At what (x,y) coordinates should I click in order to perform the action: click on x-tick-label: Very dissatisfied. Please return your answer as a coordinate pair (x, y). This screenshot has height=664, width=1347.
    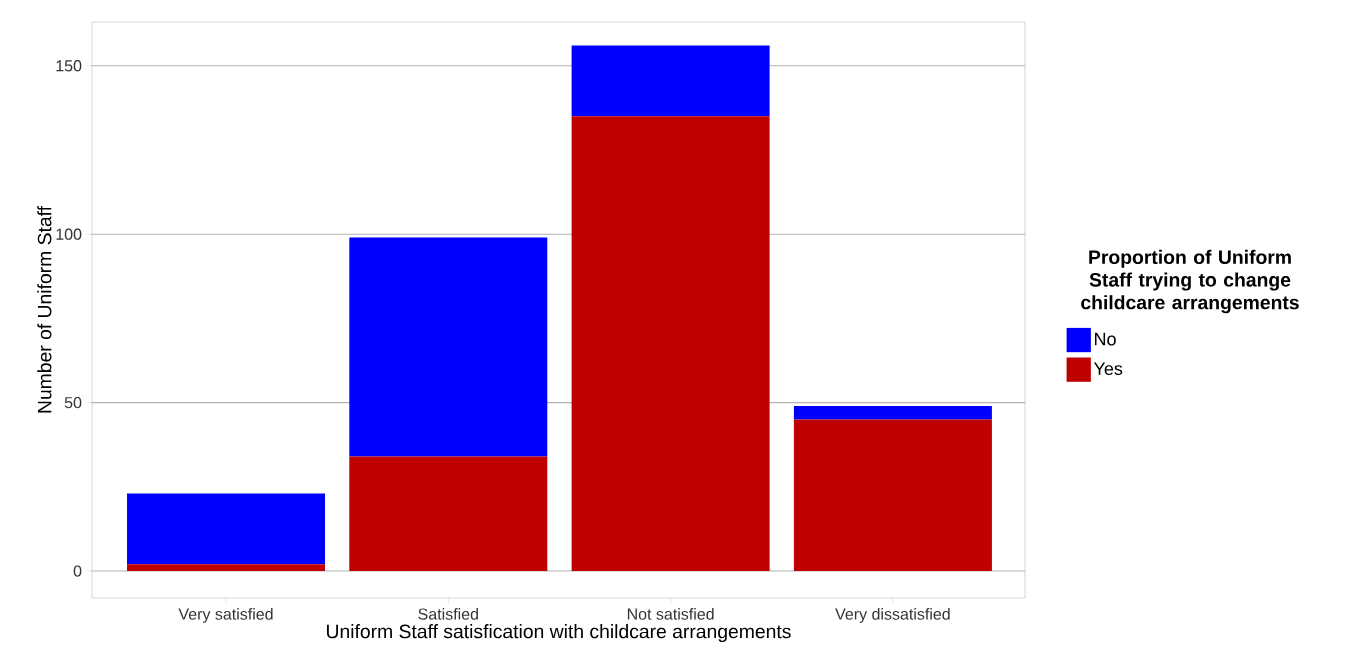
    Looking at the image, I should click on (892, 615).